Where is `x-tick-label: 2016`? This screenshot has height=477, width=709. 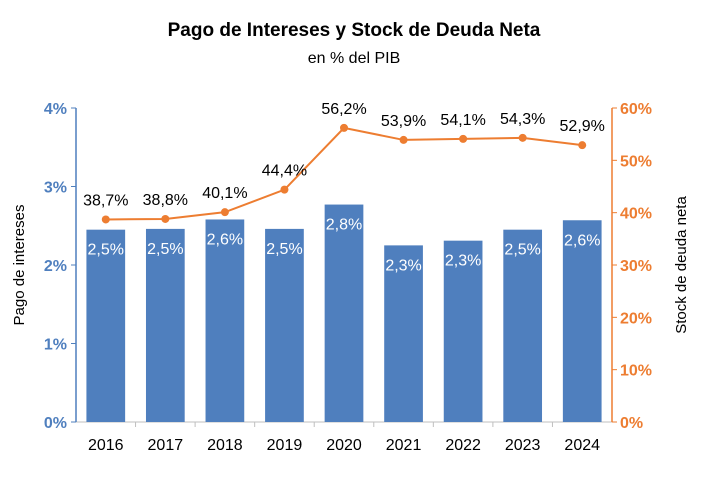 x-tick-label: 2016 is located at coordinates (106, 445).